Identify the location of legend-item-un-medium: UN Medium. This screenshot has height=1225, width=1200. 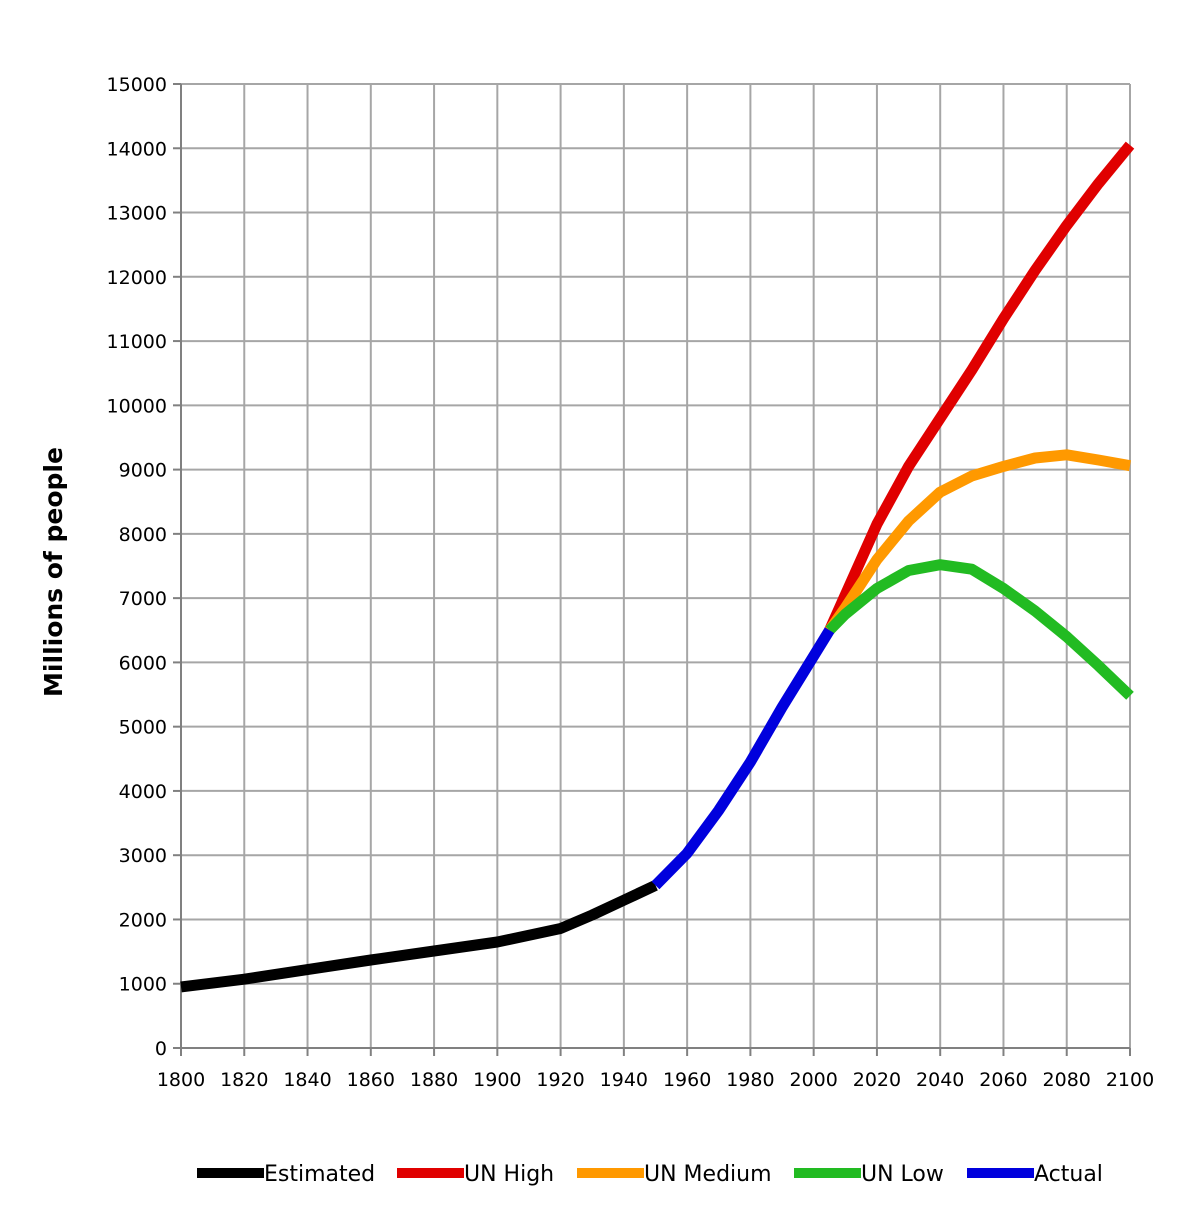
(674, 1174).